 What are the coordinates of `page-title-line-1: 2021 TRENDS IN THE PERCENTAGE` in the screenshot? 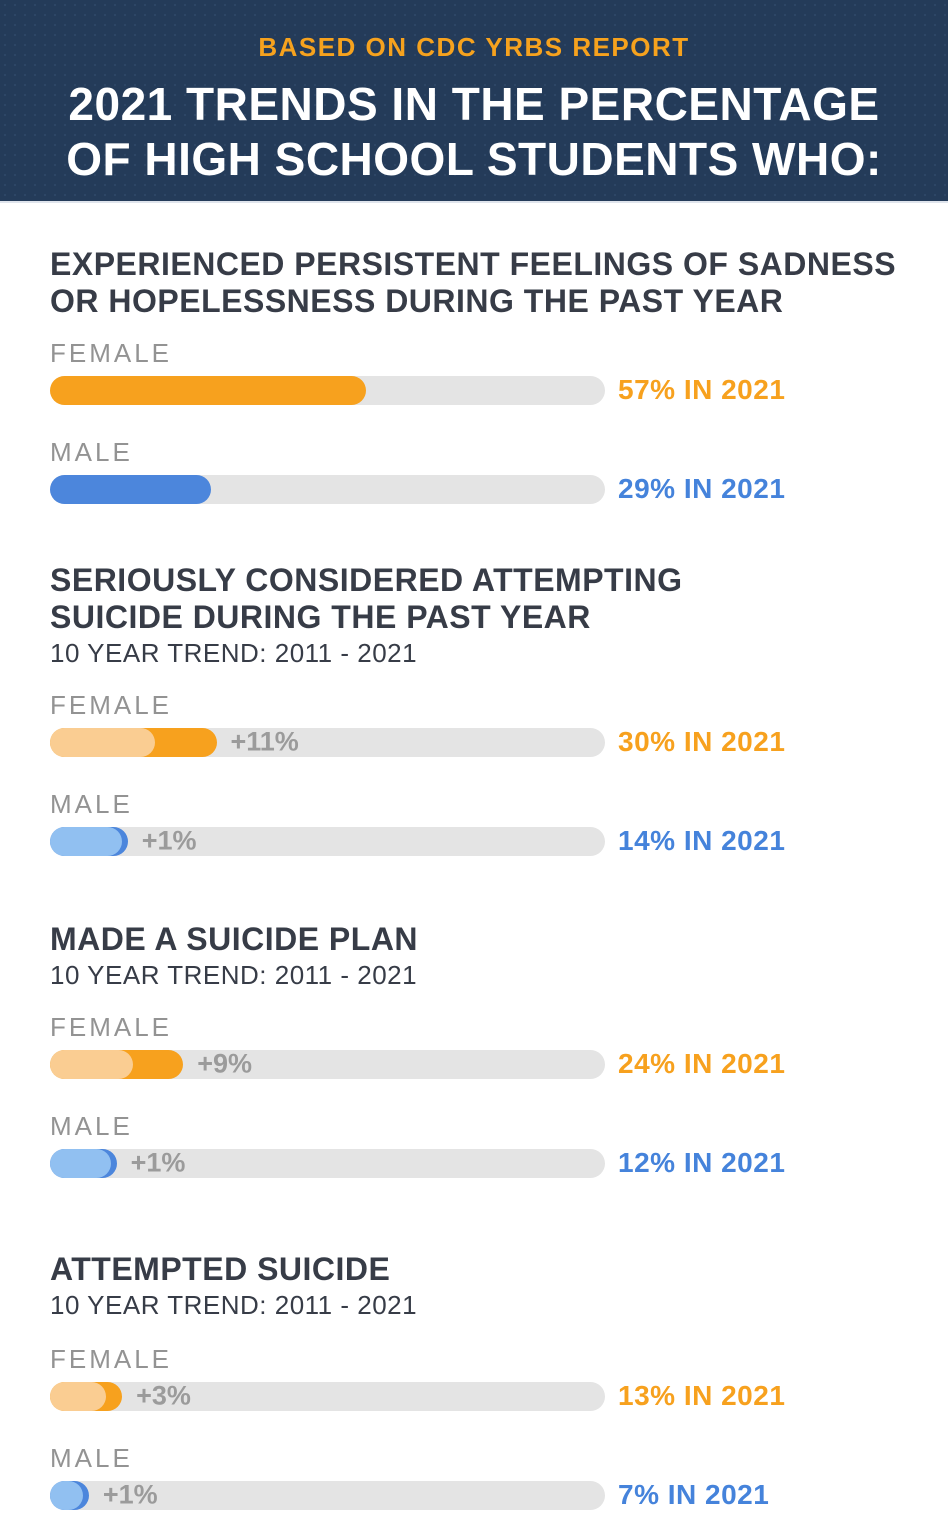 It's located at (474, 104).